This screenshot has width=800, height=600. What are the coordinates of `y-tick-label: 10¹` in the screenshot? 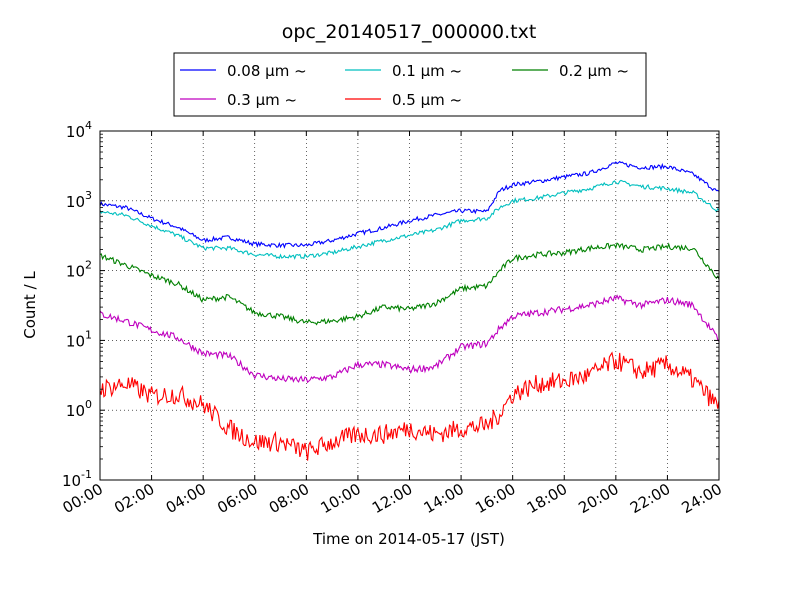 It's located at (79, 339).